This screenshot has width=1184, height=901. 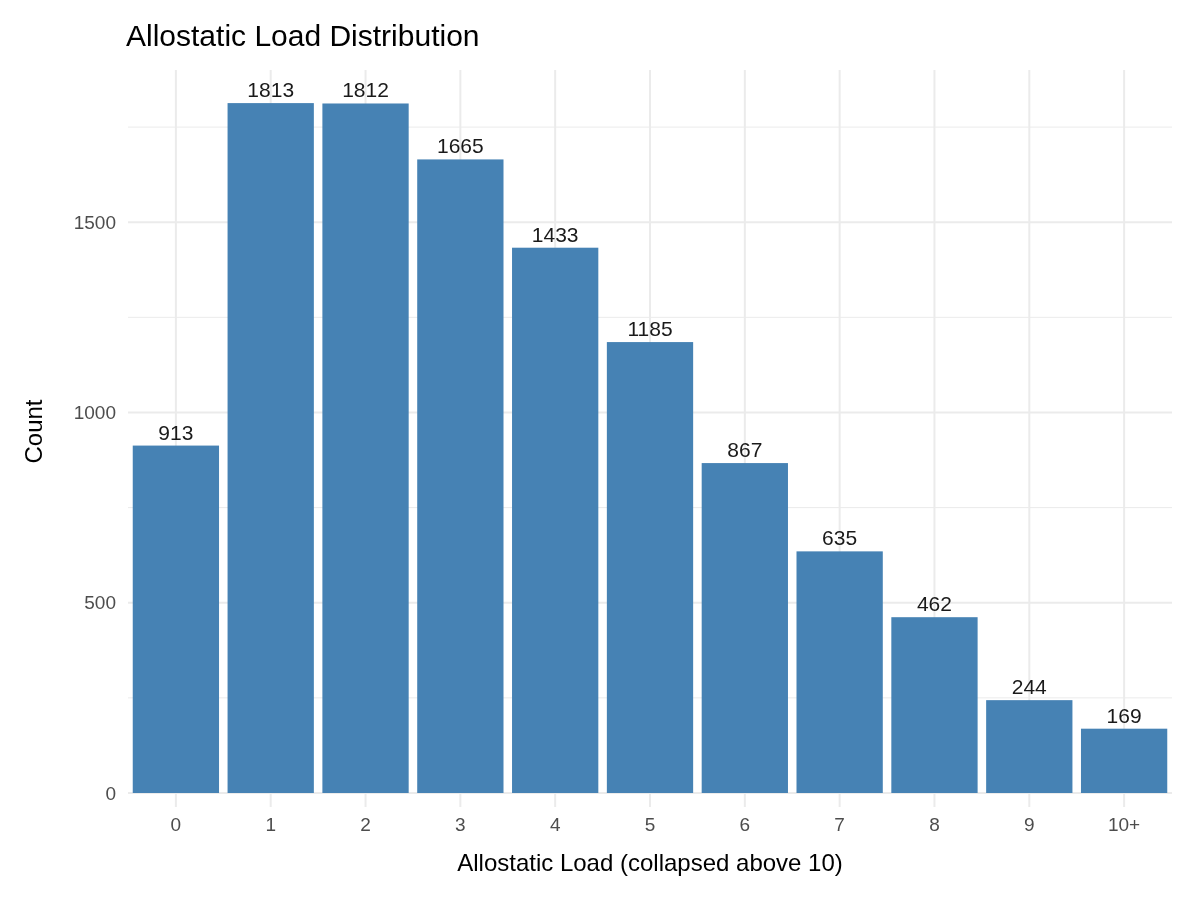 I want to click on x-tick-label: 9, so click(x=1029, y=824).